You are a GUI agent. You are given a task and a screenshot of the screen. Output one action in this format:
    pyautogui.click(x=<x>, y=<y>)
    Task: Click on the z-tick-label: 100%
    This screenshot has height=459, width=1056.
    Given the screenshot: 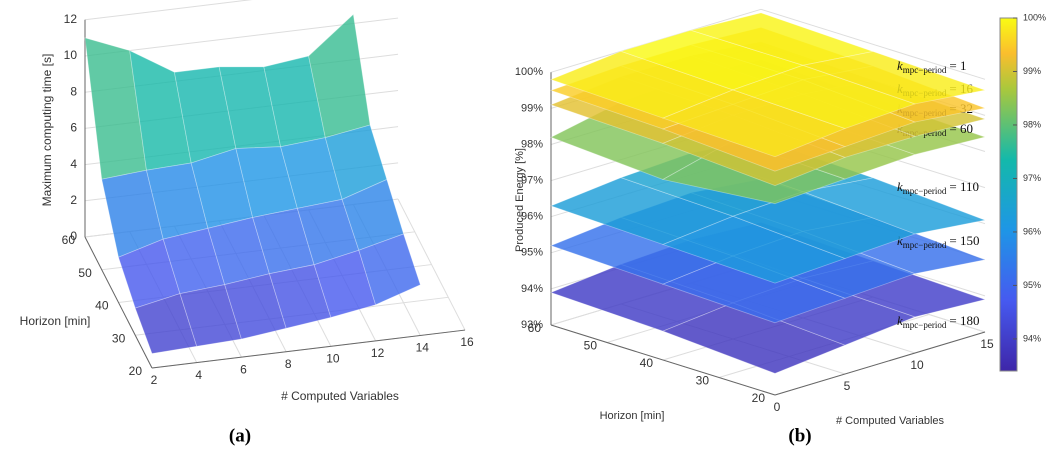 What is the action you would take?
    pyautogui.click(x=529, y=72)
    